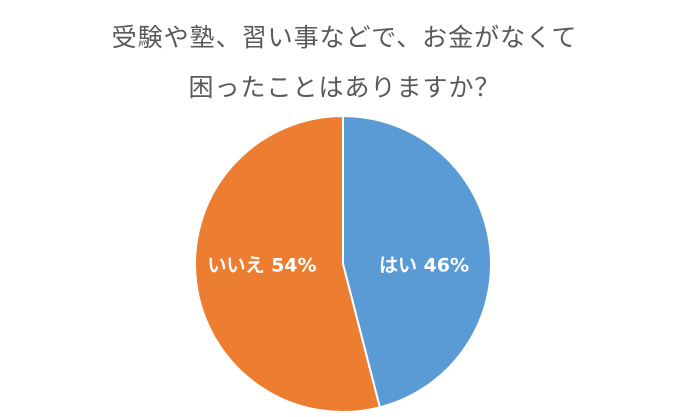 The width and height of the screenshot is (689, 417). What do you see at coordinates (424, 266) in the screenshot?
I see `pie-slice-label-yes: はい 46%` at bounding box center [424, 266].